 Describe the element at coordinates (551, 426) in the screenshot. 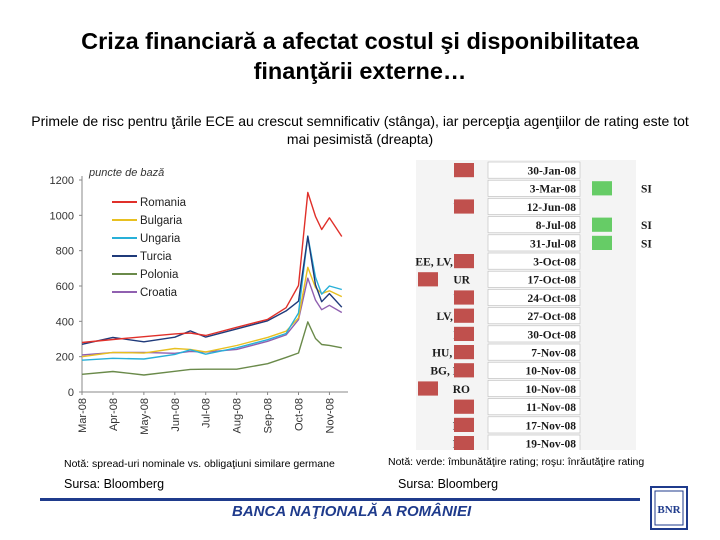

I see `date-label: 17-Nov-08` at that location.